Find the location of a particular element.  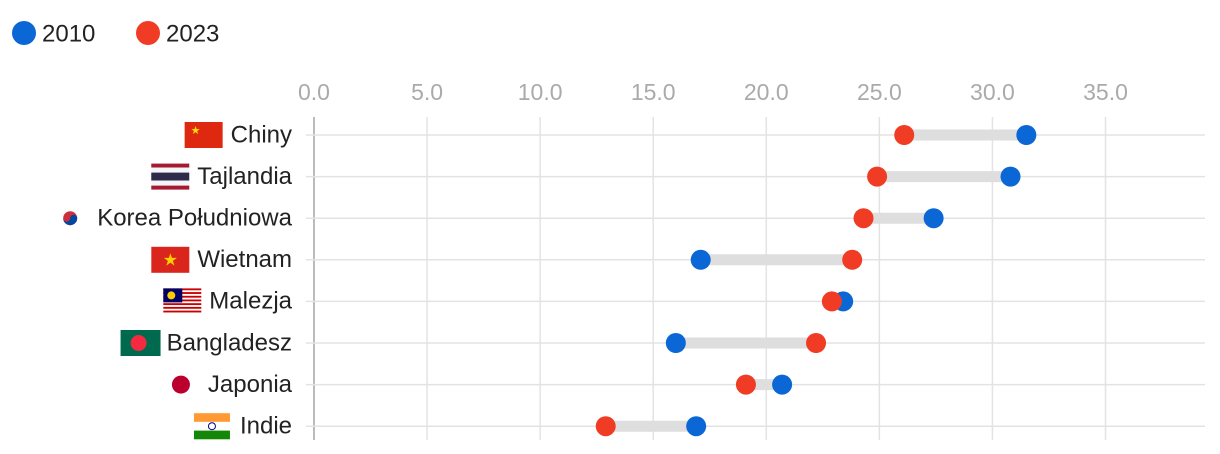

category-label: Indie is located at coordinates (266, 426).